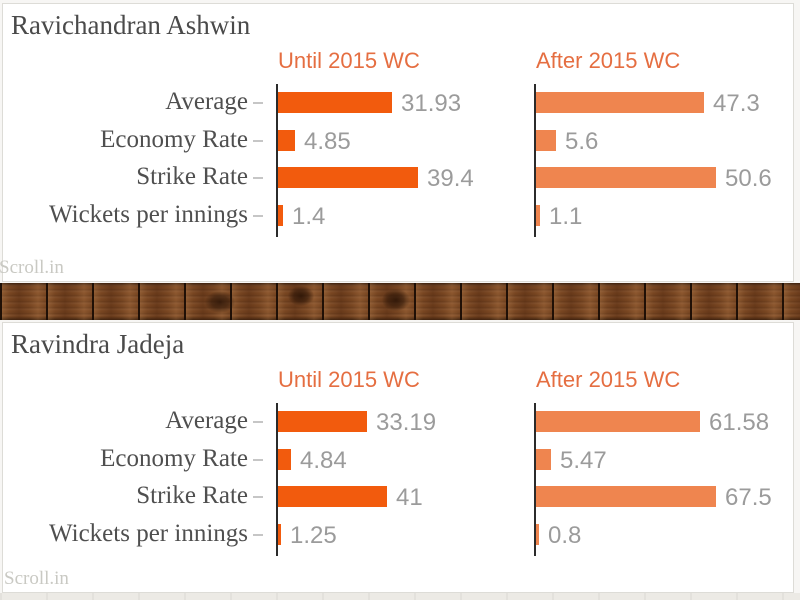  What do you see at coordinates (309, 216) in the screenshot?
I see `value-label: 1.4` at bounding box center [309, 216].